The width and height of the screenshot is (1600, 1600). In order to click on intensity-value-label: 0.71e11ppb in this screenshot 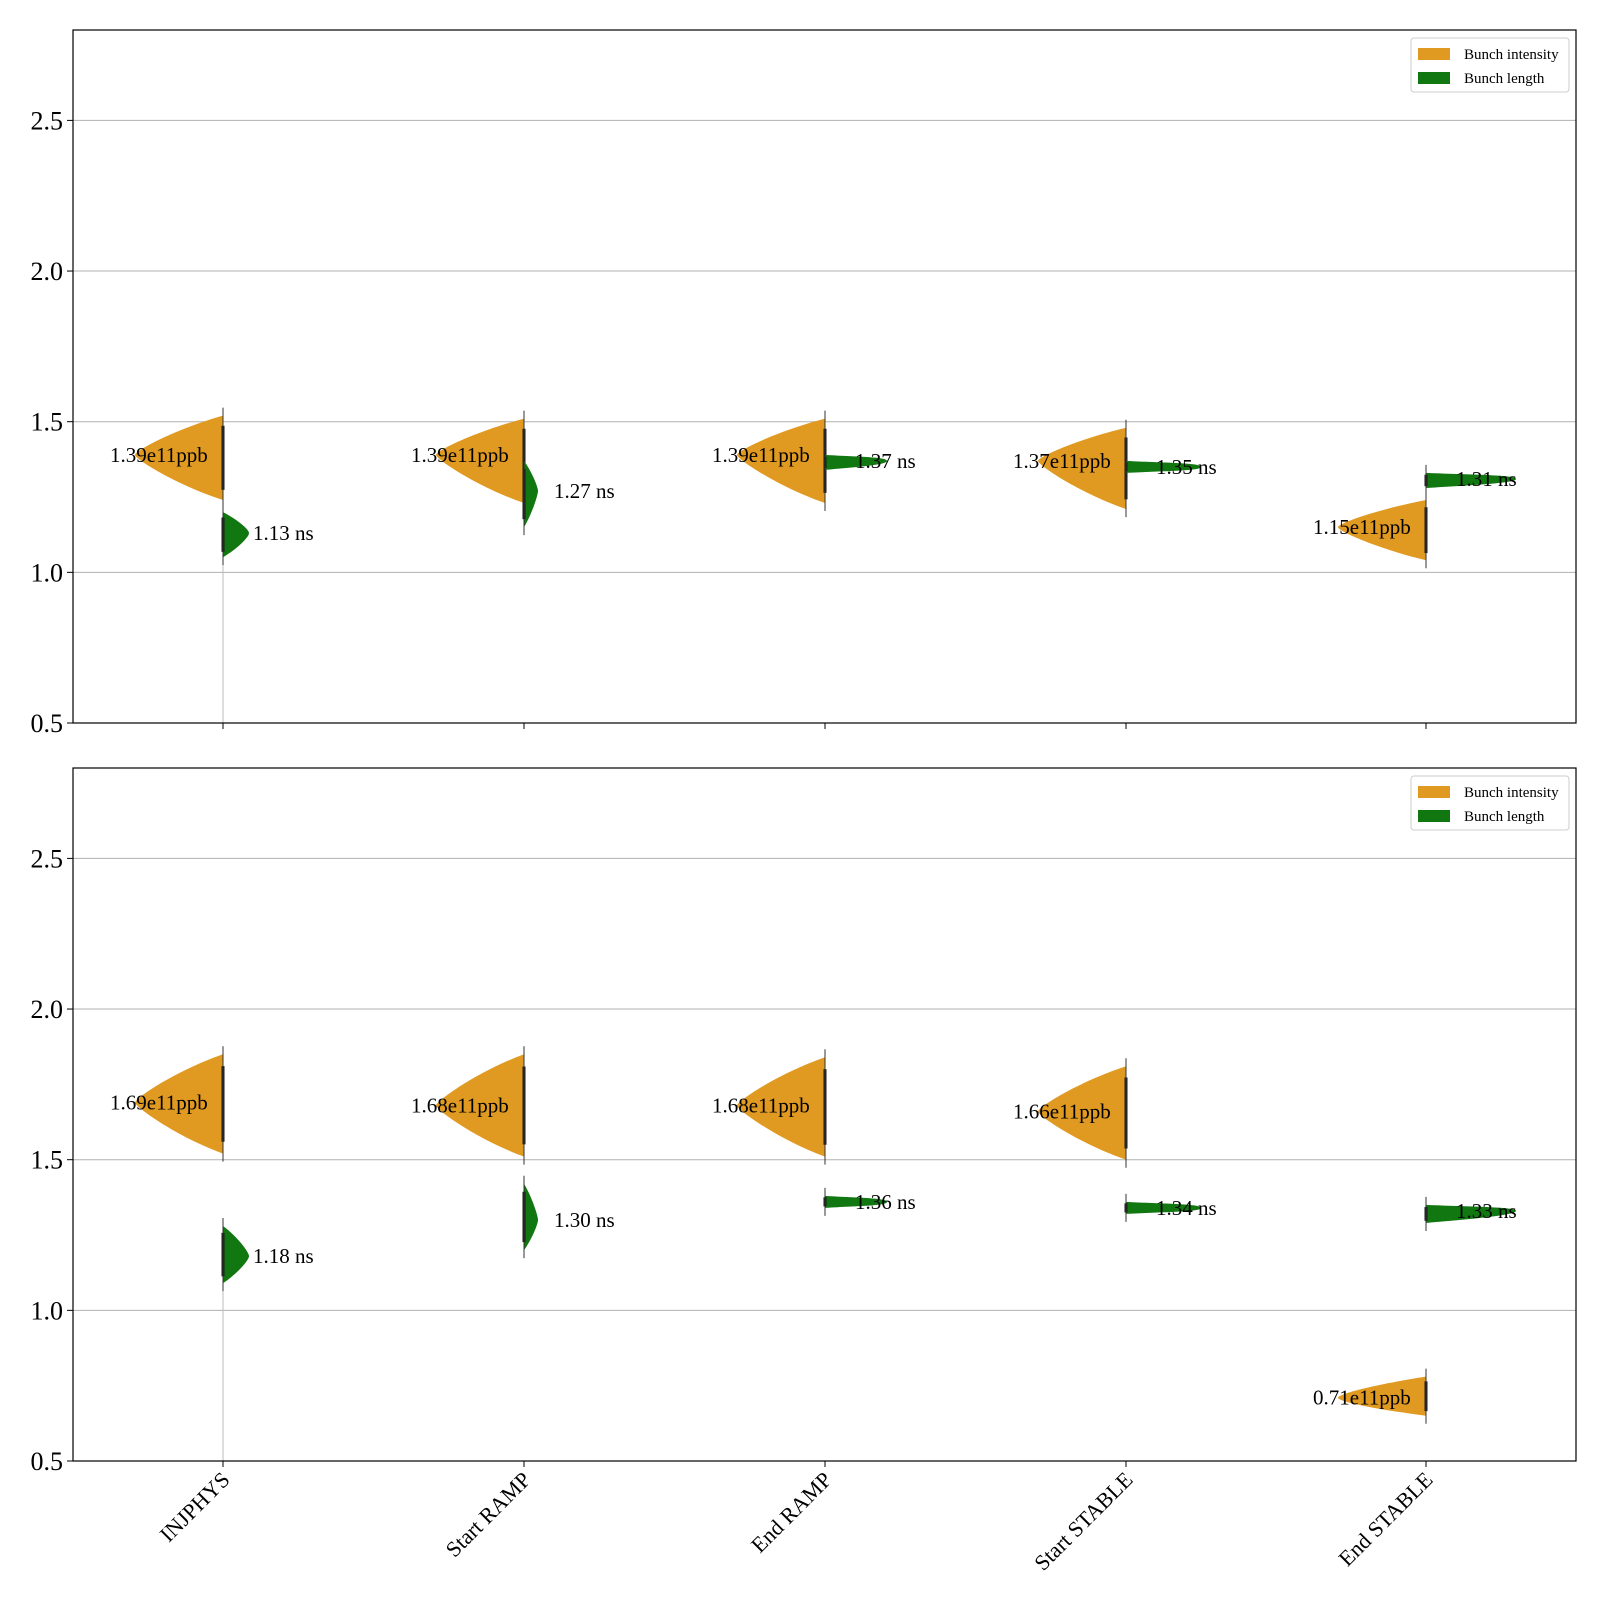, I will do `click(1362, 1398)`.